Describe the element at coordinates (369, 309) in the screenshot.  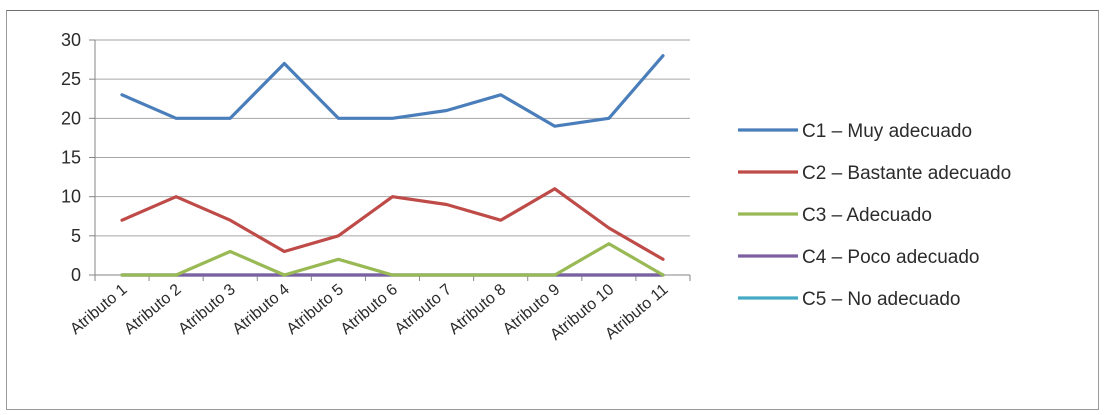
I see `x-tick-label: Atributo 6` at that location.